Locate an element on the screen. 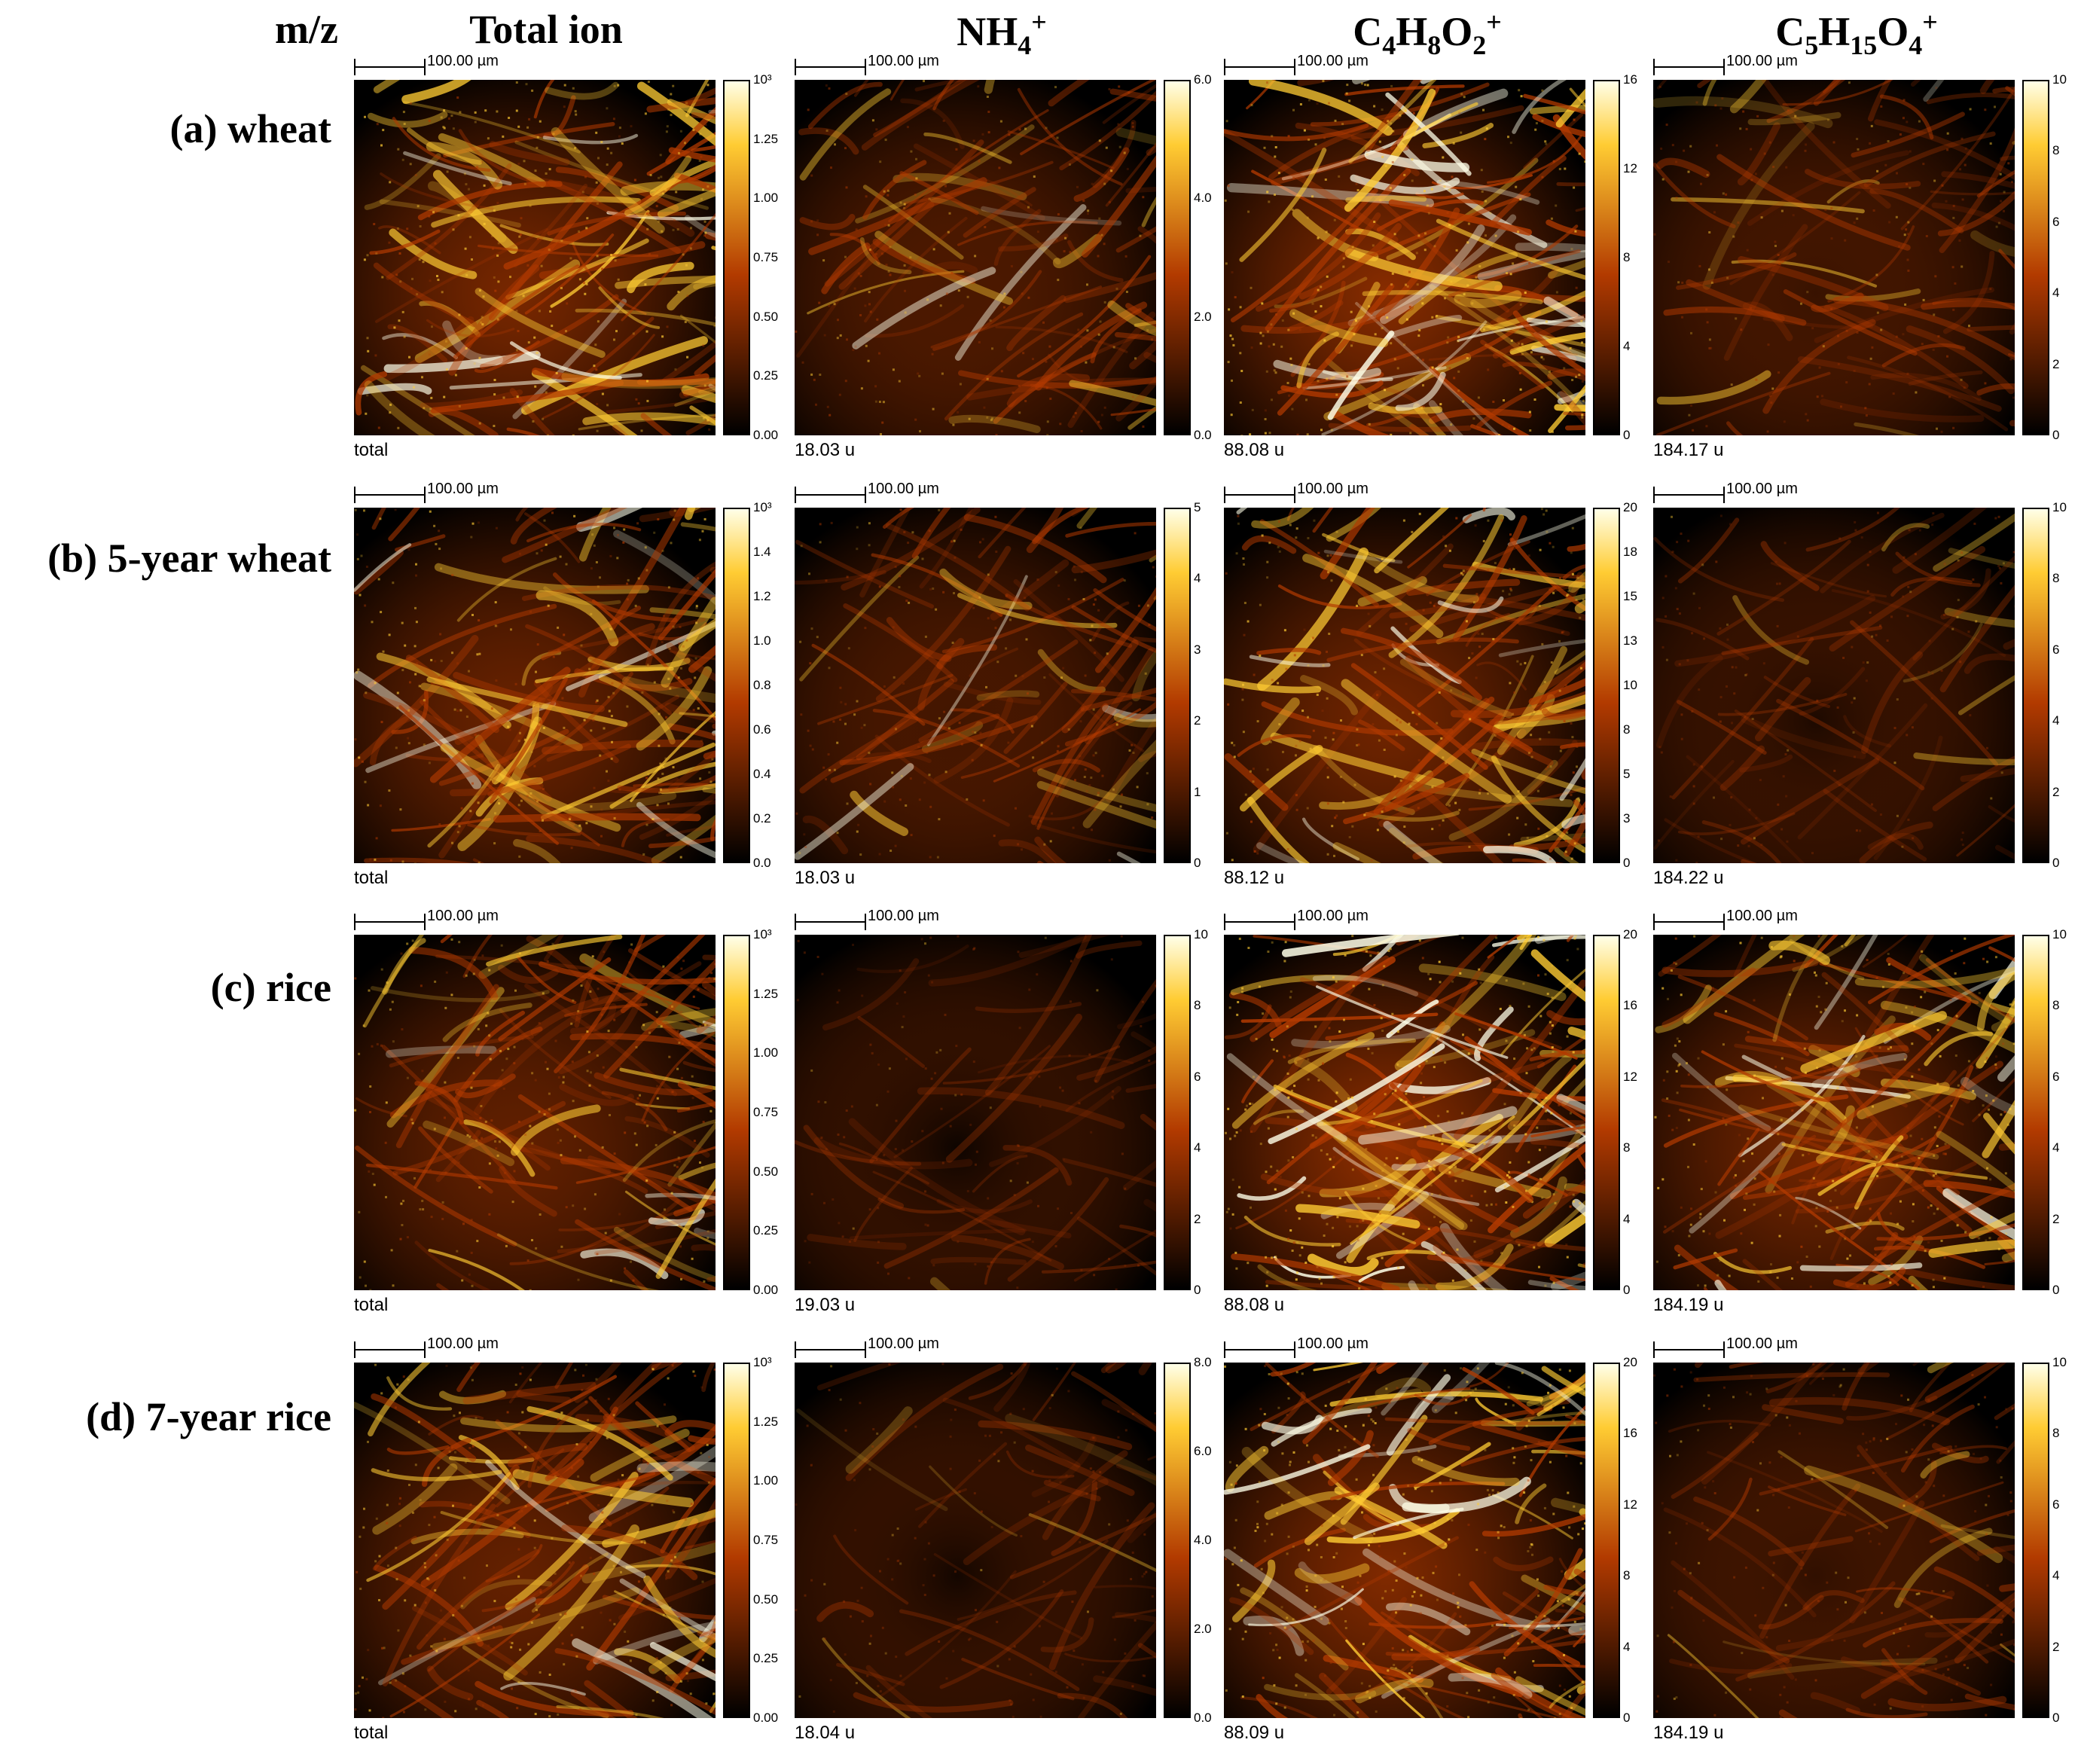 The image size is (2078, 1764). color-scale-tick-label: 1.0 is located at coordinates (762, 641).